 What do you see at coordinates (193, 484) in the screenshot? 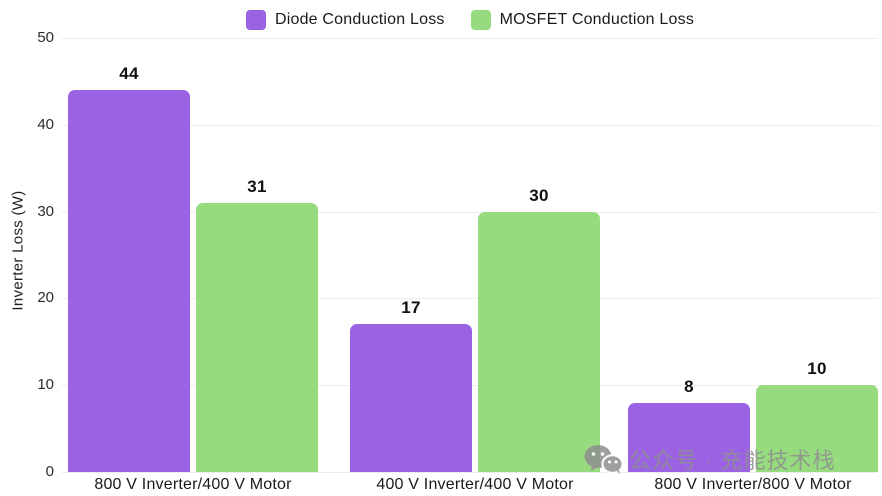
I see `x-tick-group1: 800 V Inverter/400 V Motor` at bounding box center [193, 484].